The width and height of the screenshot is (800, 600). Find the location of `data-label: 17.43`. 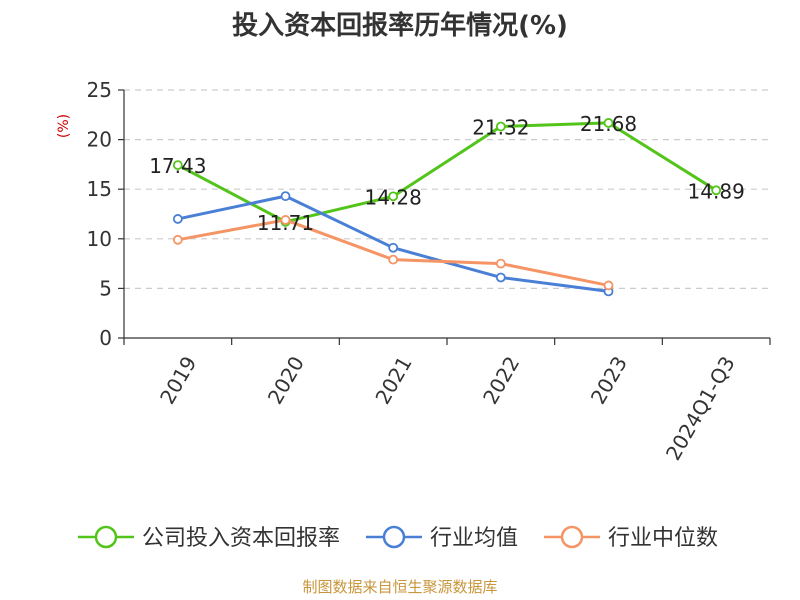

data-label: 17.43 is located at coordinates (177, 166).